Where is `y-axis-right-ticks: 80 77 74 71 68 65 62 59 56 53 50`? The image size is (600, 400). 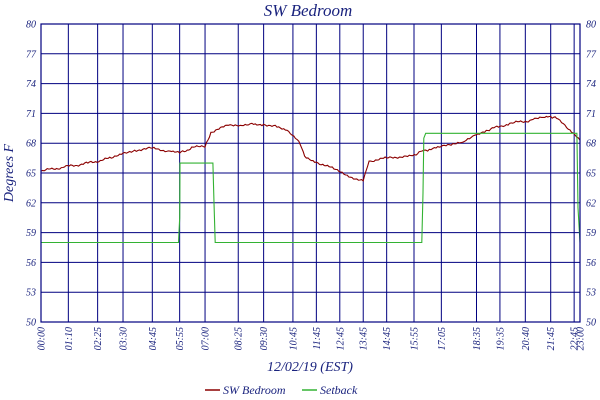
y-axis-right-ticks: 80 77 74 71 68 65 62 59 56 53 50 is located at coordinates (591, 174).